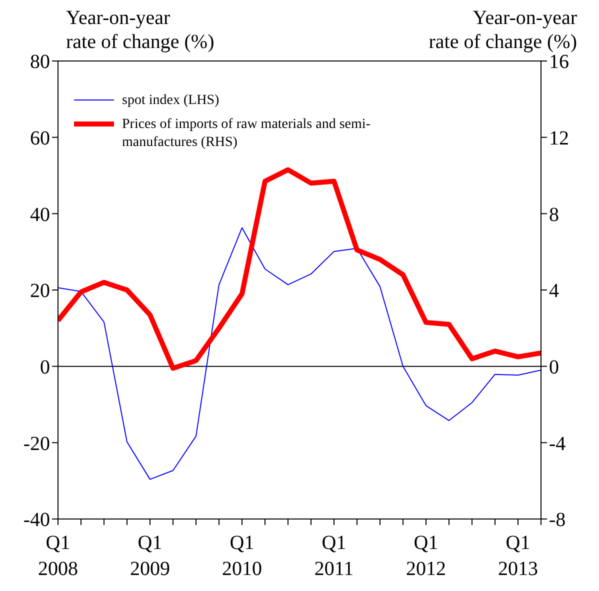  What do you see at coordinates (58, 556) in the screenshot?
I see `x-tick-label: Q1 2008` at bounding box center [58, 556].